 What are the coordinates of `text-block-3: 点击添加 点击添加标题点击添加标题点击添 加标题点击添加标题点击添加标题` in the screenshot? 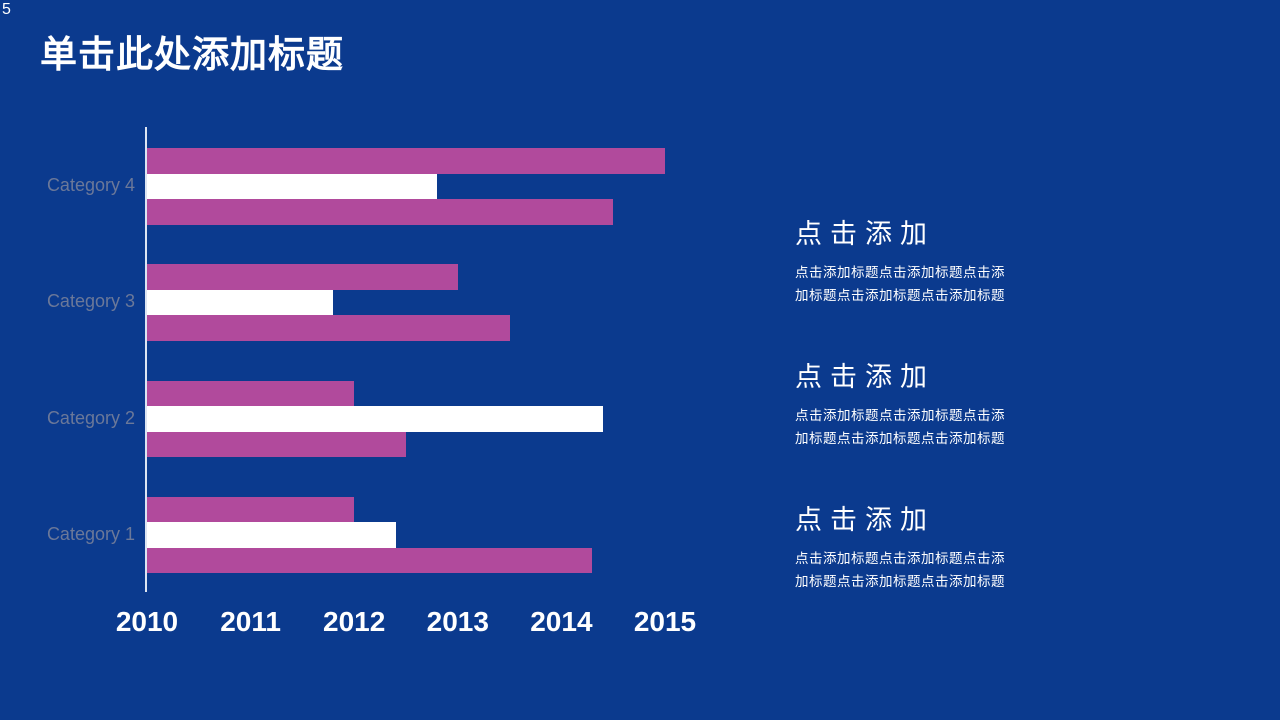 It's located at (902, 549).